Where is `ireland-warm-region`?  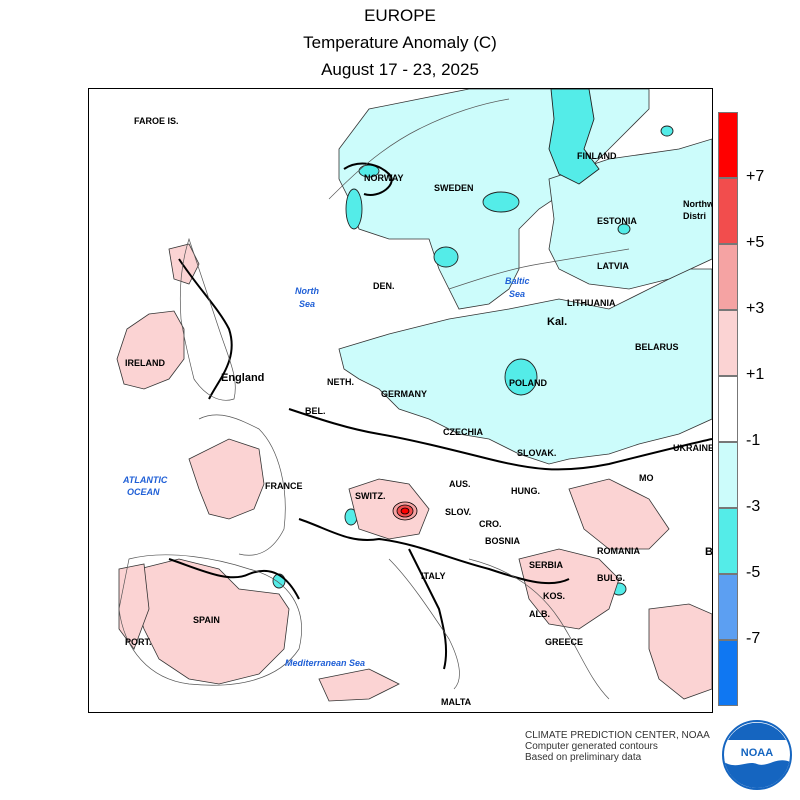
ireland-warm-region is located at coordinates (150, 350).